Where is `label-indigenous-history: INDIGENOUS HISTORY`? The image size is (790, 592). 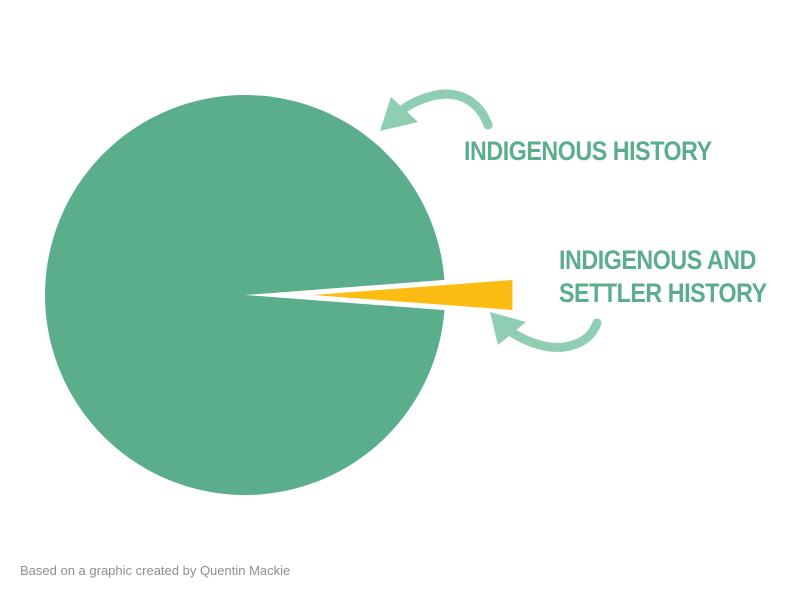
label-indigenous-history: INDIGENOUS HISTORY is located at coordinates (588, 151).